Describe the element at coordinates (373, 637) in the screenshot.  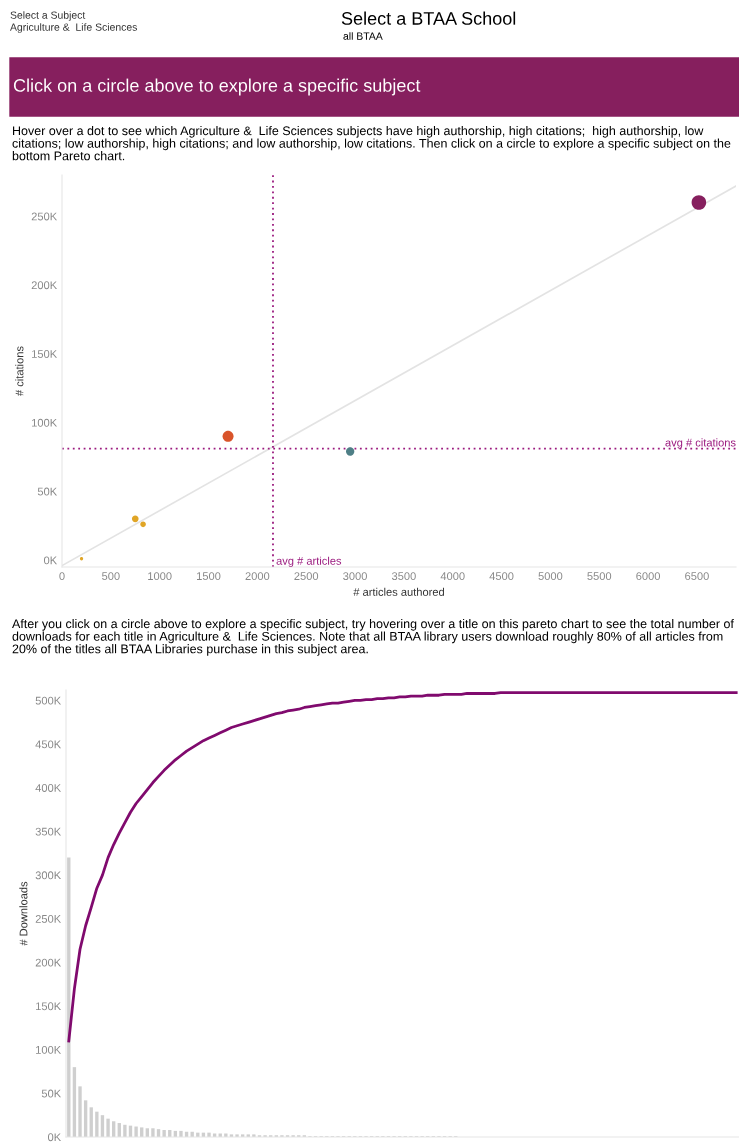
I see `chart-subtitle: After you click on a circle above to explore a specific subject, try hovering over a title on this pareto chart to see the total number of downloads for each title in Agriculture & Life Sciences. Note that all BTAA library users download roughly 80% of all articles from 20% of the titles all BTAA Libraries purchase in this subject area.` at that location.